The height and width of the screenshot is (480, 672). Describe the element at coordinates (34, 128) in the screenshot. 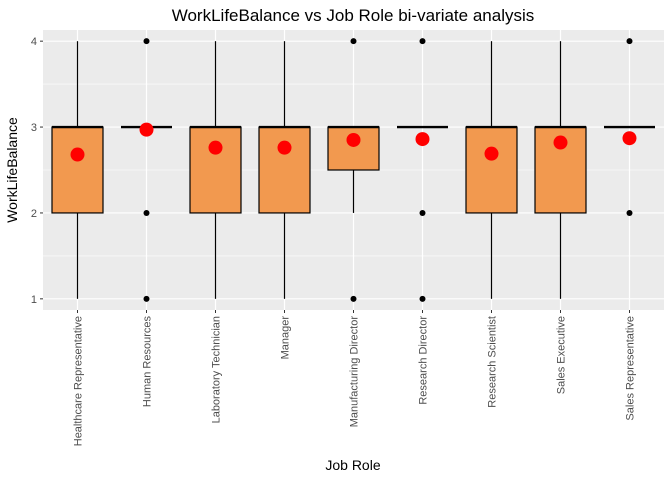

I see `y-tick-label: 3` at that location.